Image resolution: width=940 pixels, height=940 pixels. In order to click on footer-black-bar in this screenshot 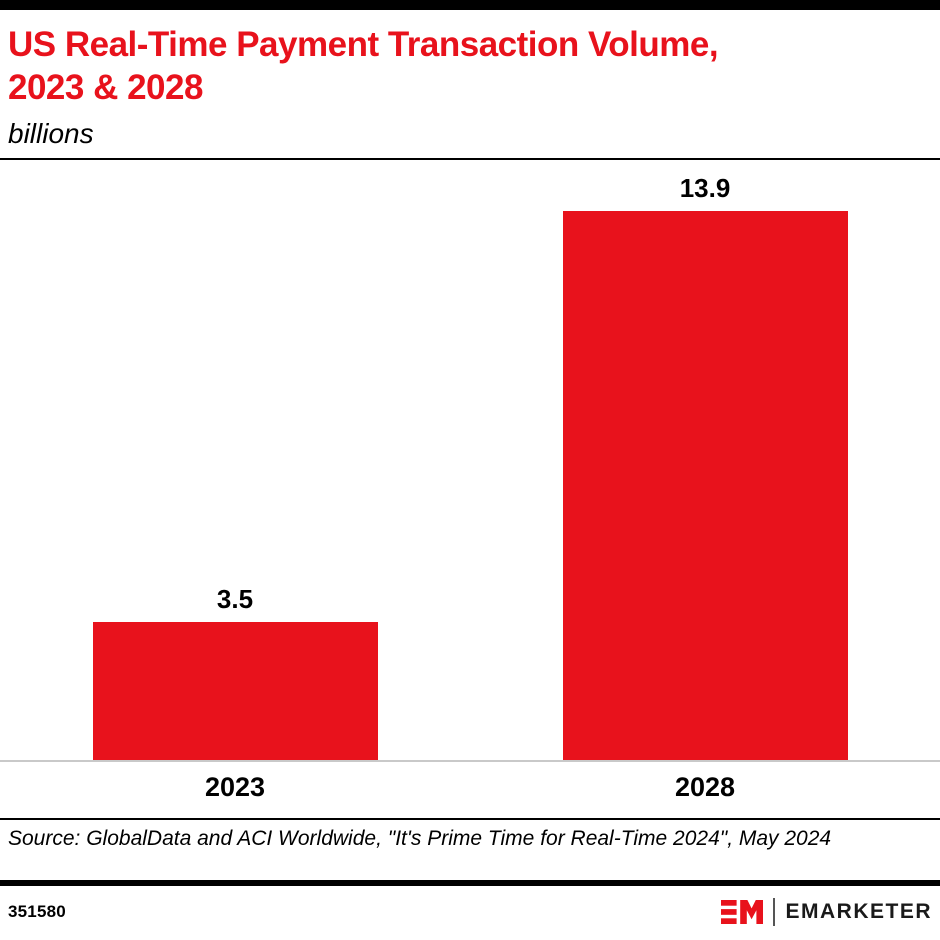, I will do `click(470, 883)`.